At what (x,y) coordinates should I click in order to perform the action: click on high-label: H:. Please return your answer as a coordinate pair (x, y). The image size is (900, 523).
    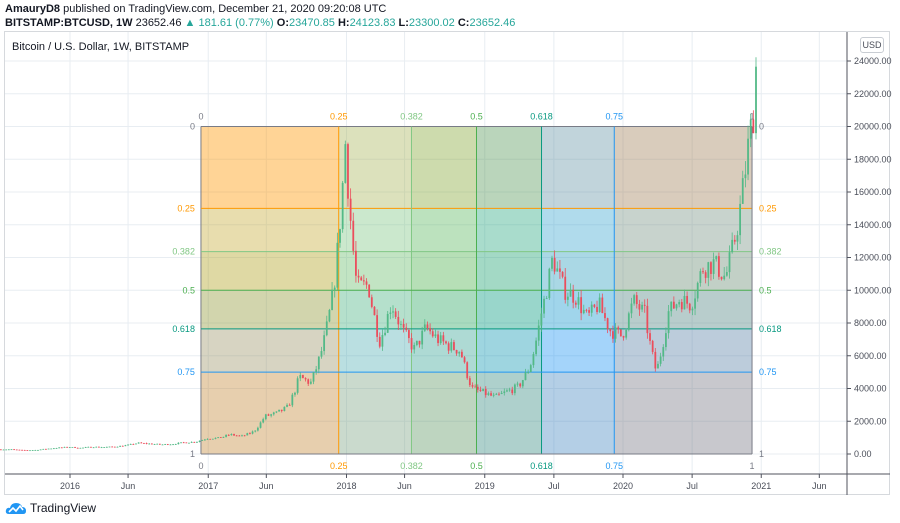
    Looking at the image, I should click on (343, 23).